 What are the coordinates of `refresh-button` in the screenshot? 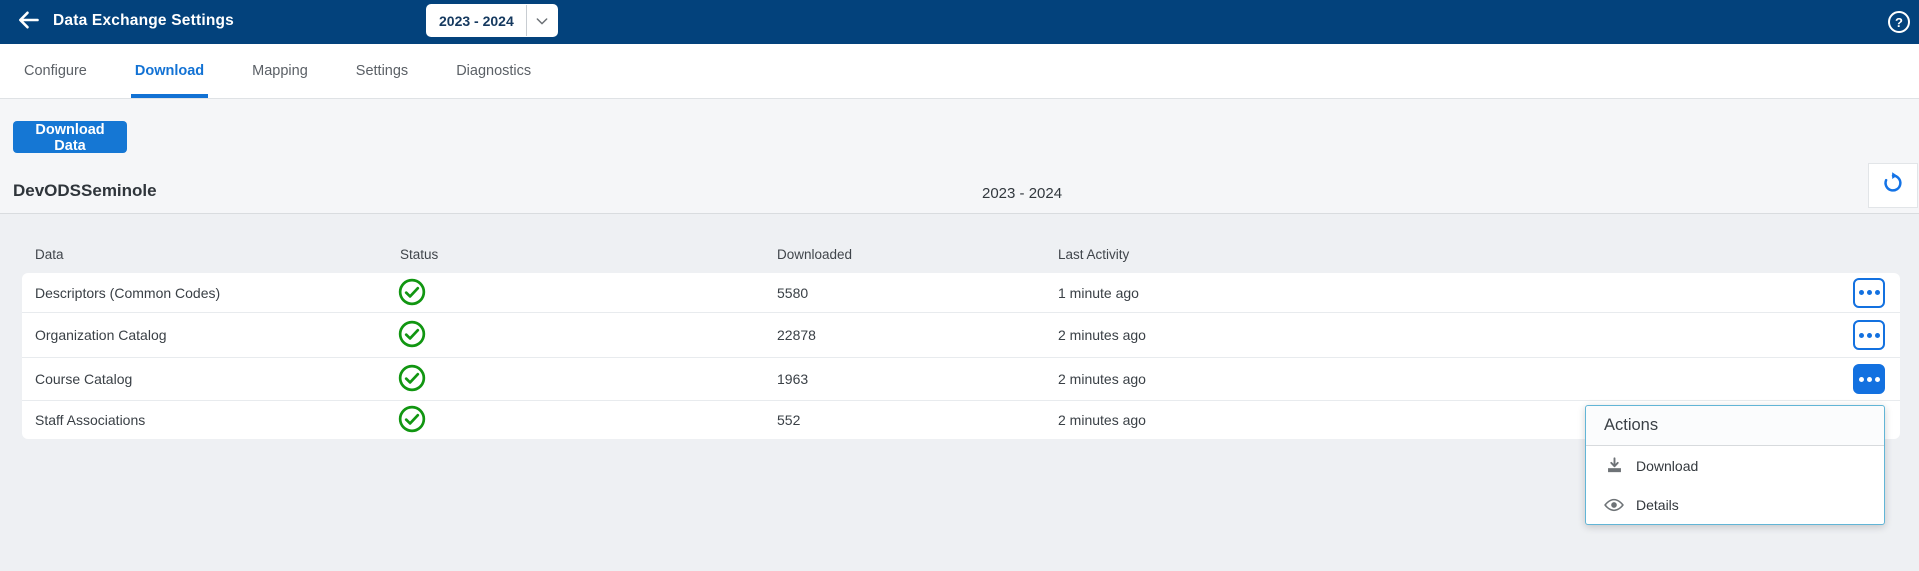 It's located at (1893, 185).